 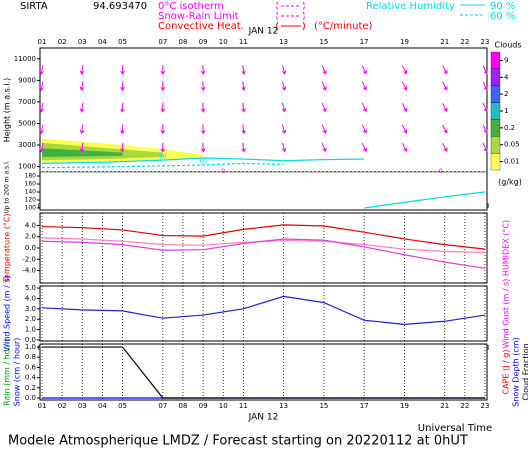 I want to click on plot-area, so click(x=263, y=248).